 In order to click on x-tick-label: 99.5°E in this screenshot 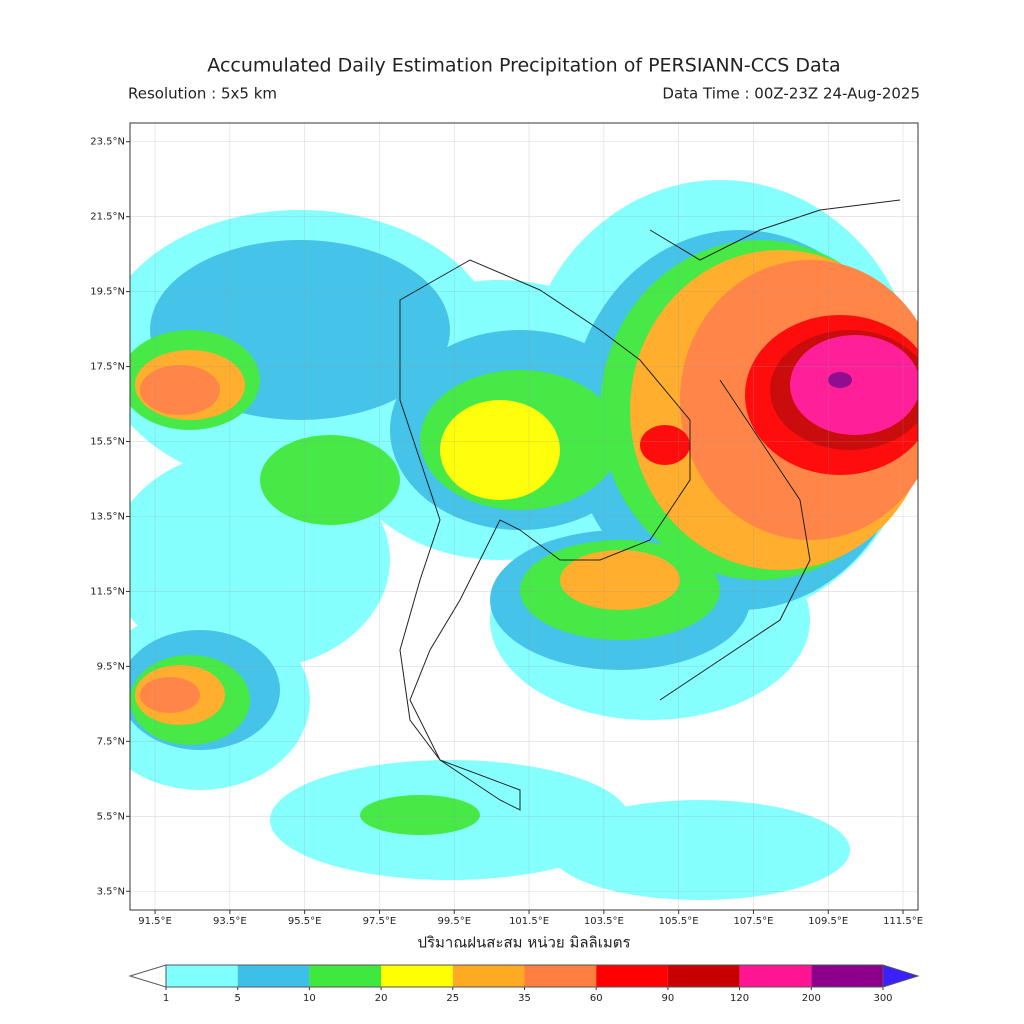, I will do `click(454, 921)`.